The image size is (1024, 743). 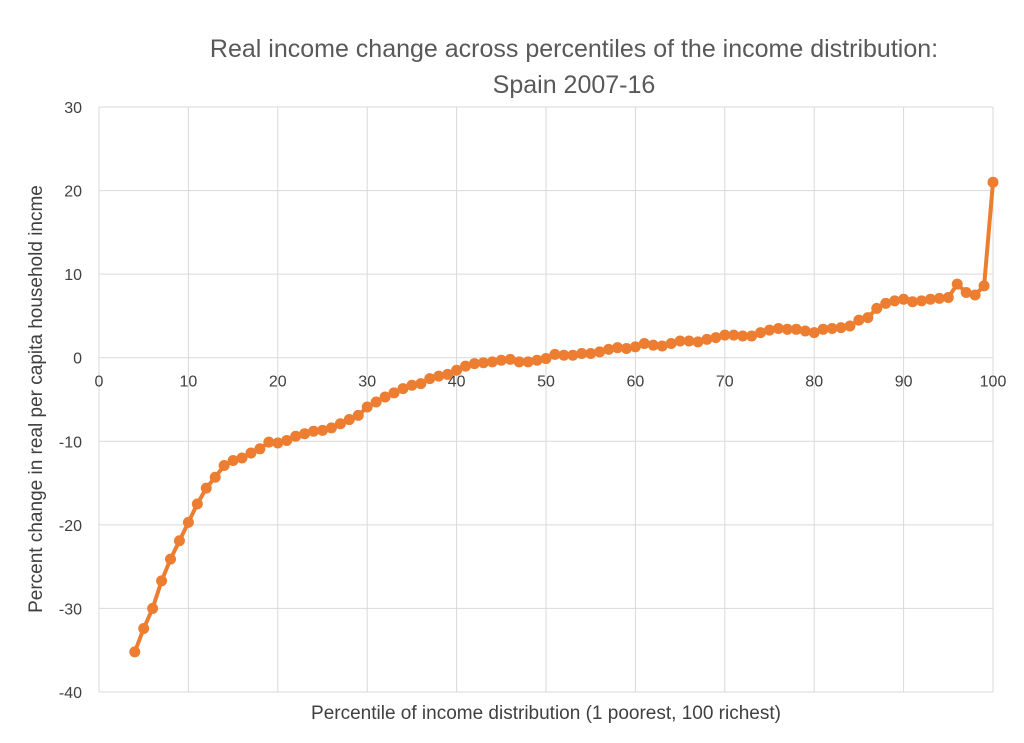 What do you see at coordinates (725, 382) in the screenshot?
I see `x-tick-label: 70` at bounding box center [725, 382].